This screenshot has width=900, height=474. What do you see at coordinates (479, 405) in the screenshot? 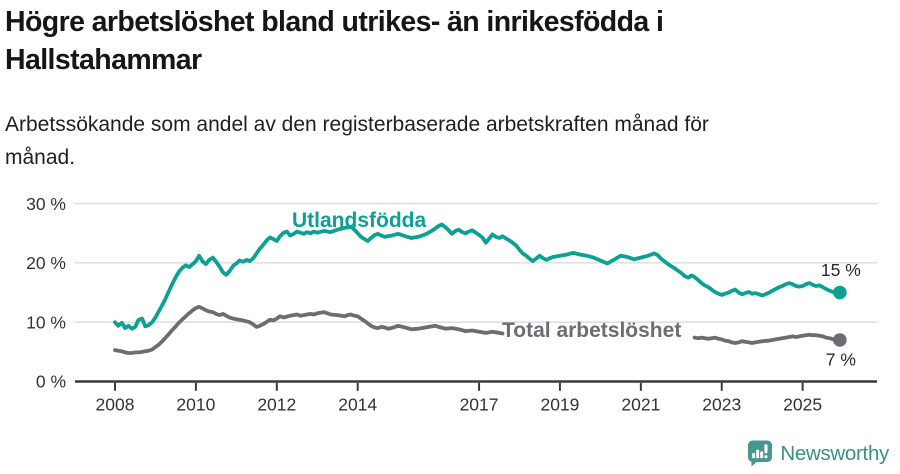
I see `x-tick-label-2017: 2017` at bounding box center [479, 405].